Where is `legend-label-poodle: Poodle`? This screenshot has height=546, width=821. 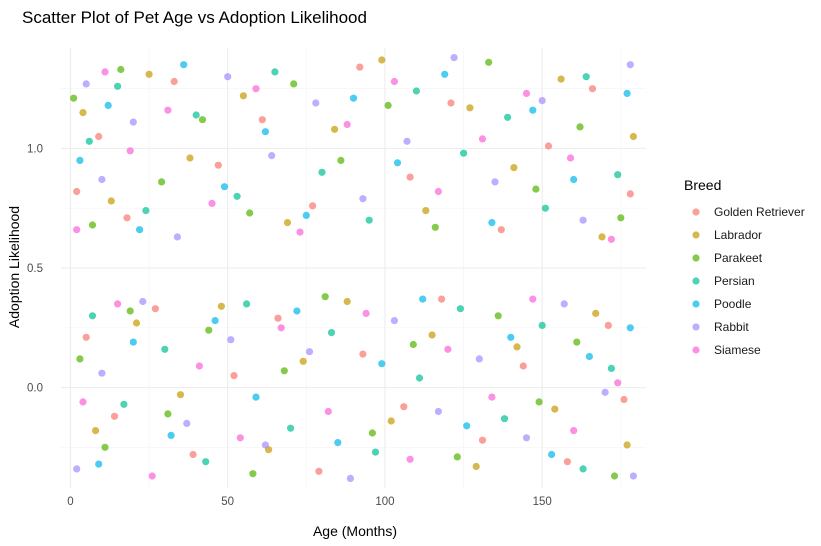 legend-label-poodle: Poodle is located at coordinates (733, 304).